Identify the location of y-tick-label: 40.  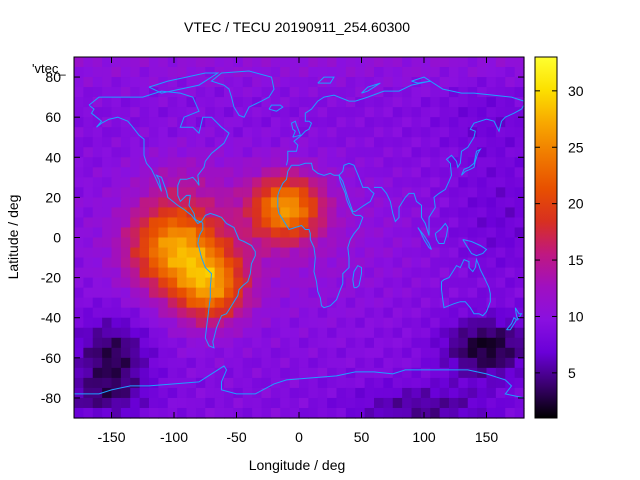
(53, 157).